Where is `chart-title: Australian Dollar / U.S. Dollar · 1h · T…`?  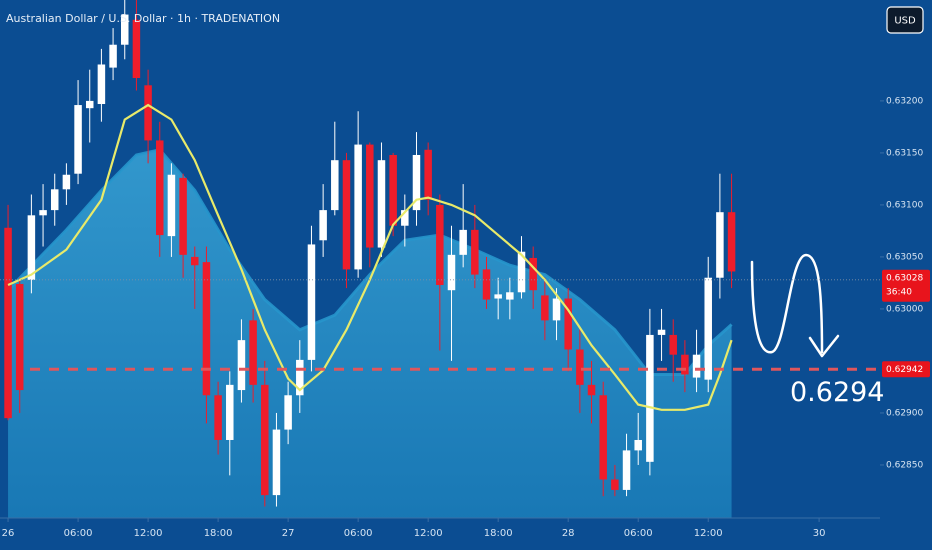 chart-title: Australian Dollar / U.S. Dollar · 1h · T… is located at coordinates (143, 18).